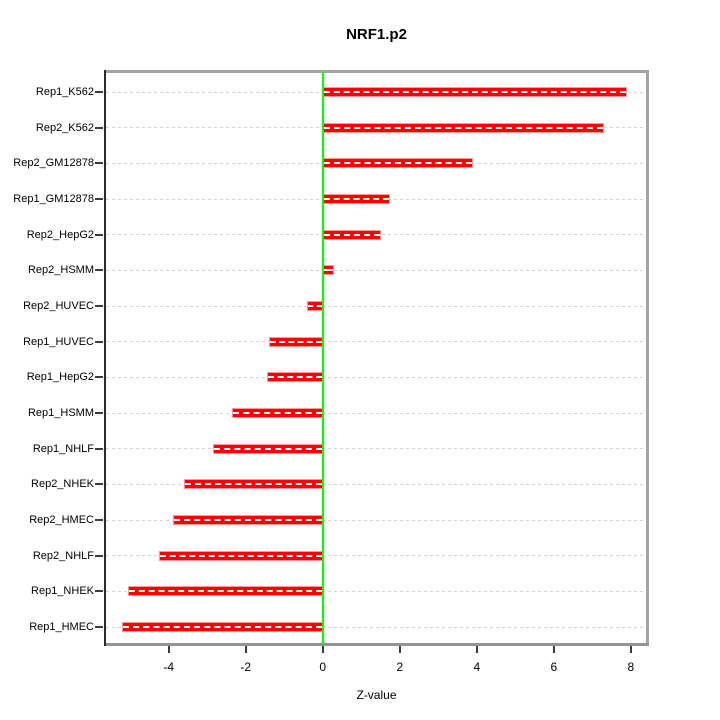 The height and width of the screenshot is (720, 720). I want to click on bar-Rep2_K562, so click(463, 127).